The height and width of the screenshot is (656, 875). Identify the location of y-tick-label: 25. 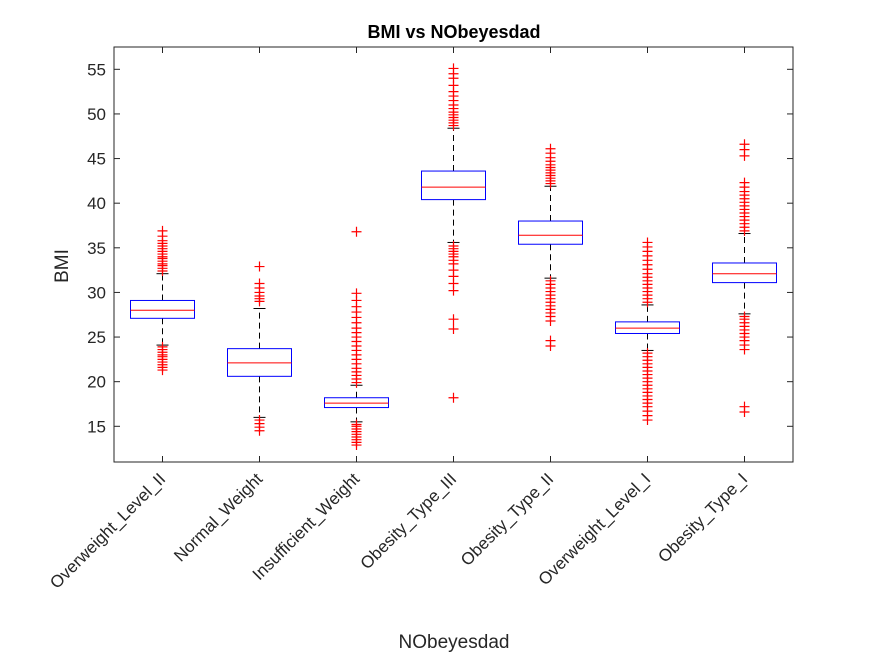
(96, 337).